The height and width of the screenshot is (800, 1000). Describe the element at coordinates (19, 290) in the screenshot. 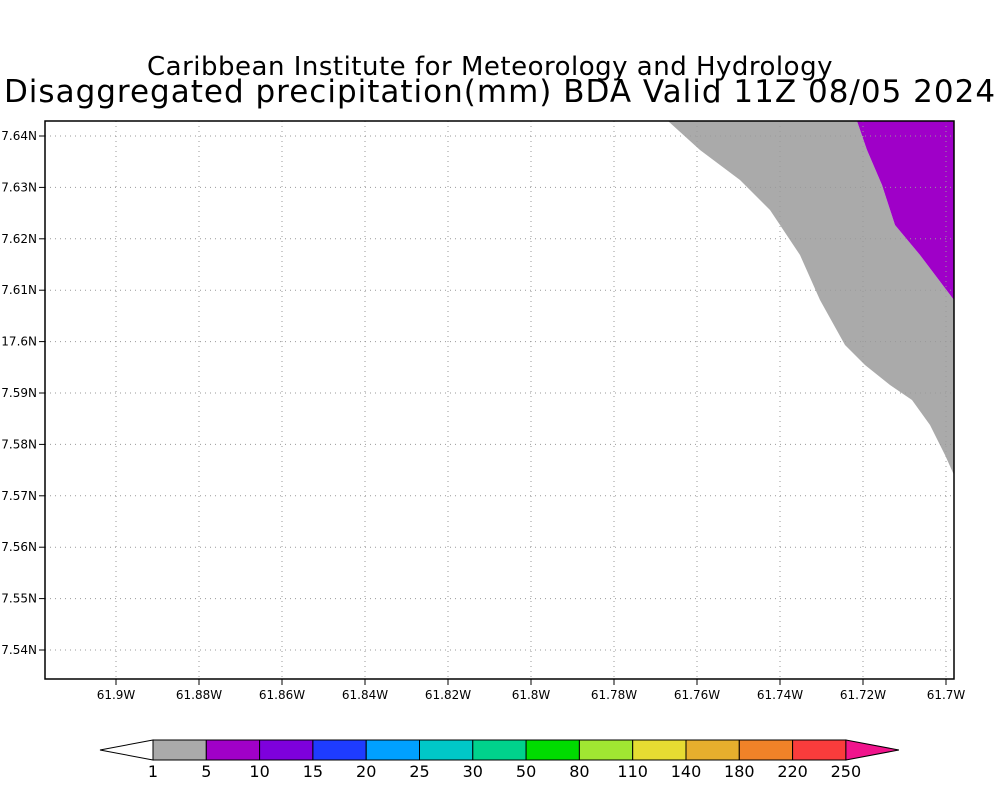

I see `lat-tick-label: 7.61N` at that location.